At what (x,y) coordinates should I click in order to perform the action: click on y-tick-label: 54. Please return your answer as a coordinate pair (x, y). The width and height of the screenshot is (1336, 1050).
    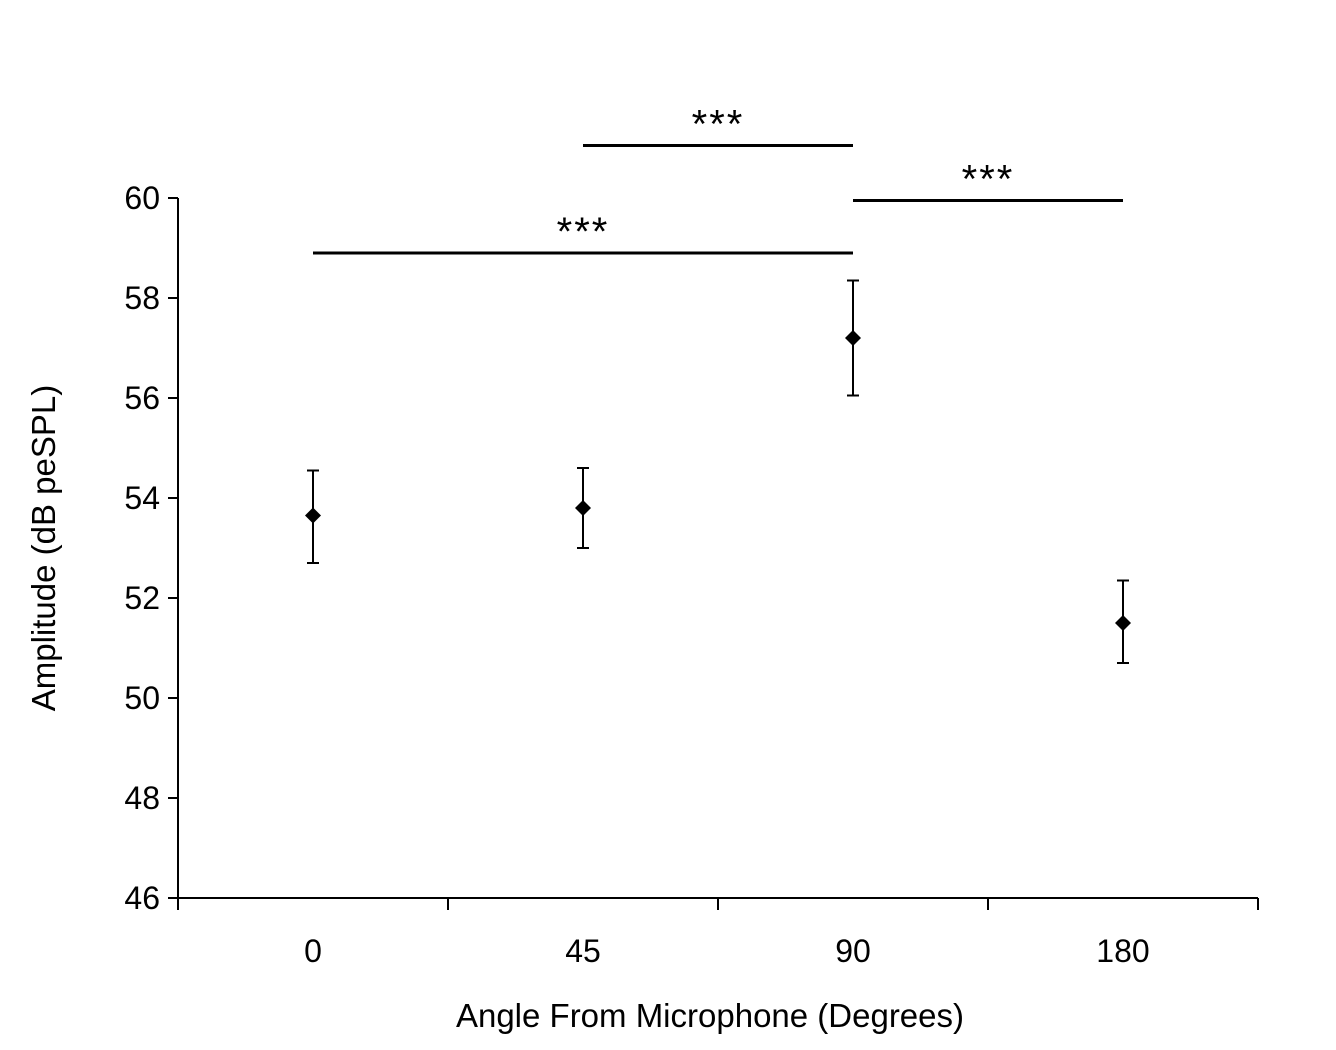
    Looking at the image, I should click on (142, 498).